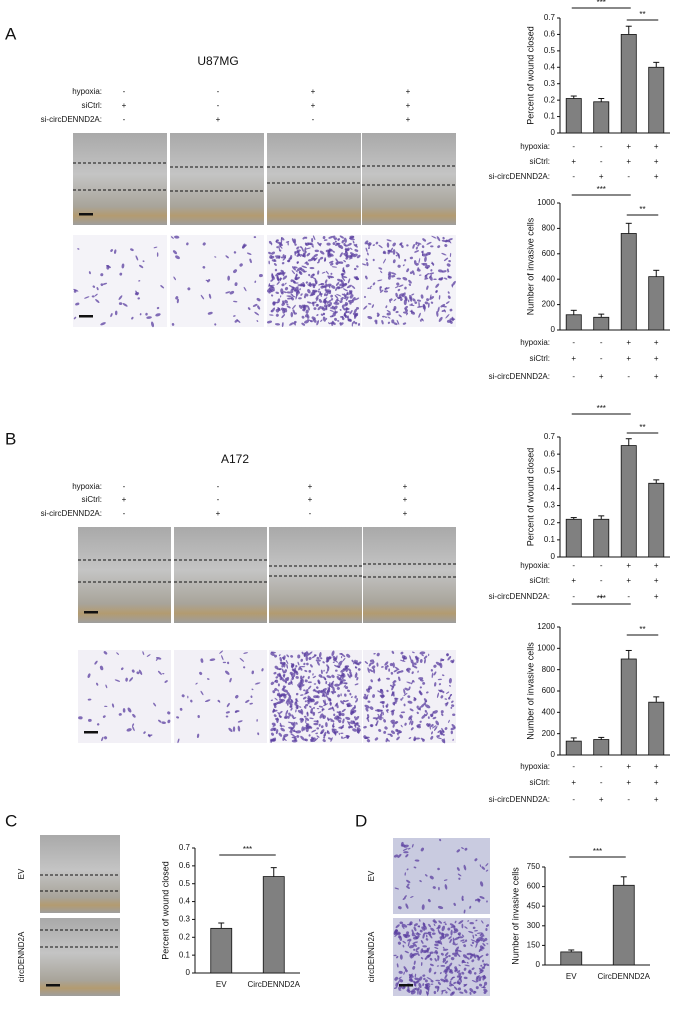 This screenshot has height=1029, width=676. Describe the element at coordinates (550, 539) in the screenshot. I see `y-tick-label: 0.1` at that location.